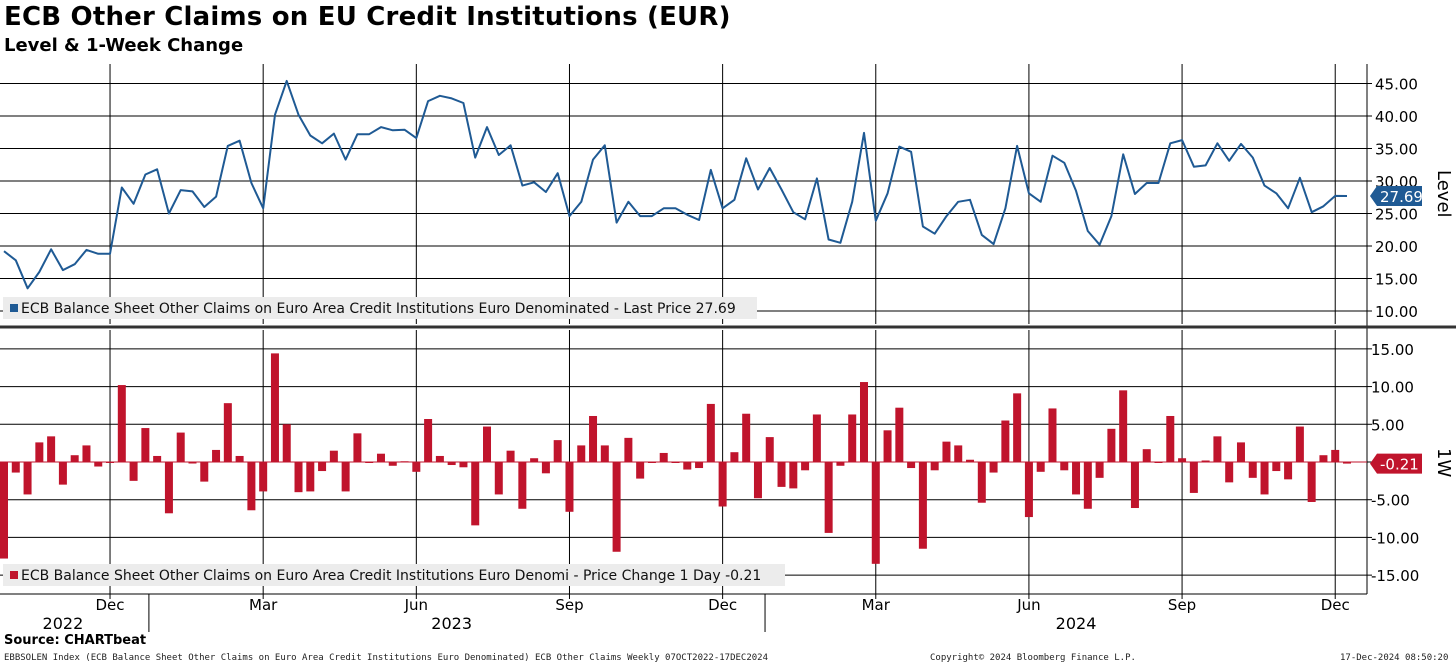 The width and height of the screenshot is (1456, 666). Describe the element at coordinates (1387, 425) in the screenshot. I see `ytick-label-change: 5.00` at that location.